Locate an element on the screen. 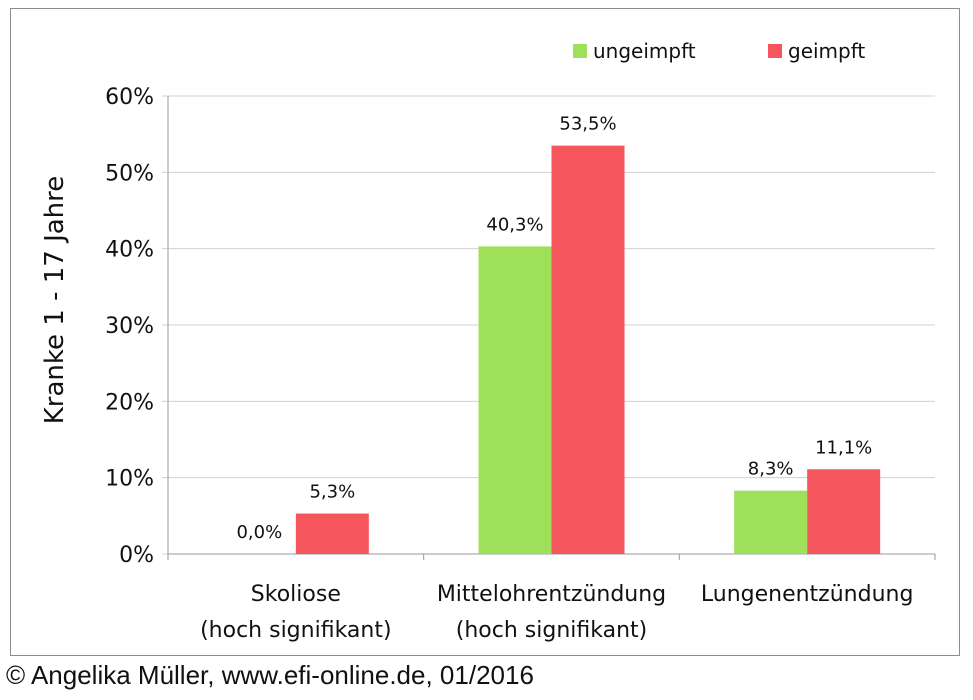 The image size is (973, 700). y-tick-label-1: 10% is located at coordinates (129, 479).